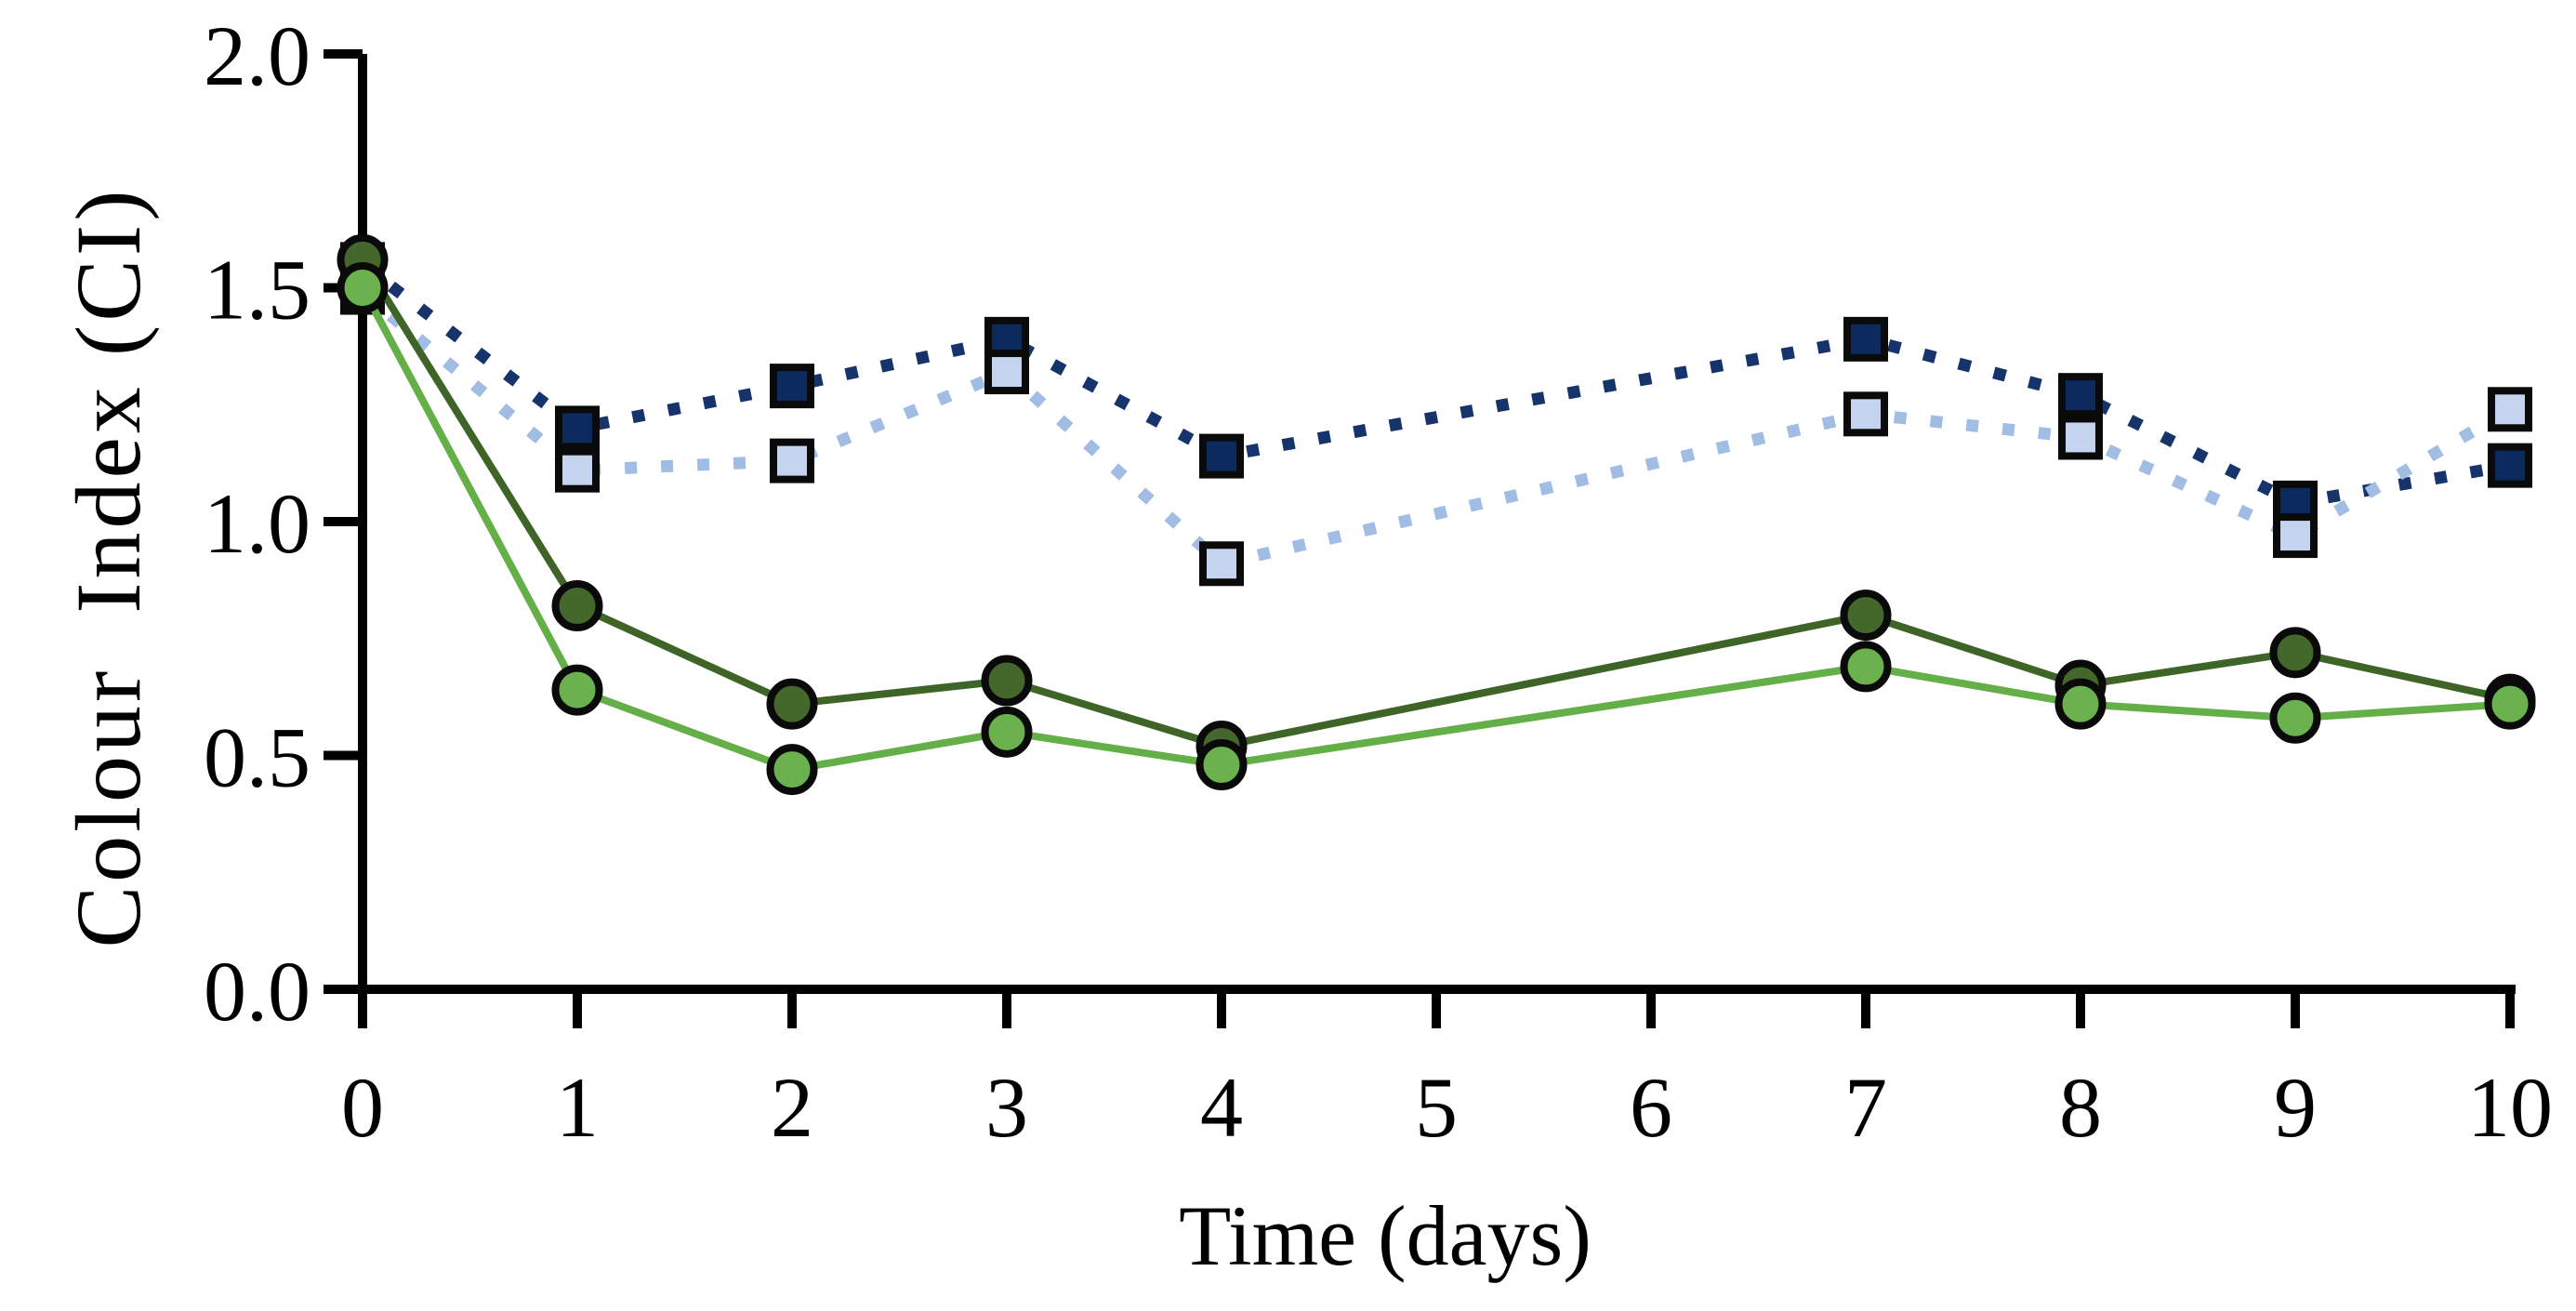  Describe the element at coordinates (1385, 1235) in the screenshot. I see `x-axis-title: Time (days)` at that location.